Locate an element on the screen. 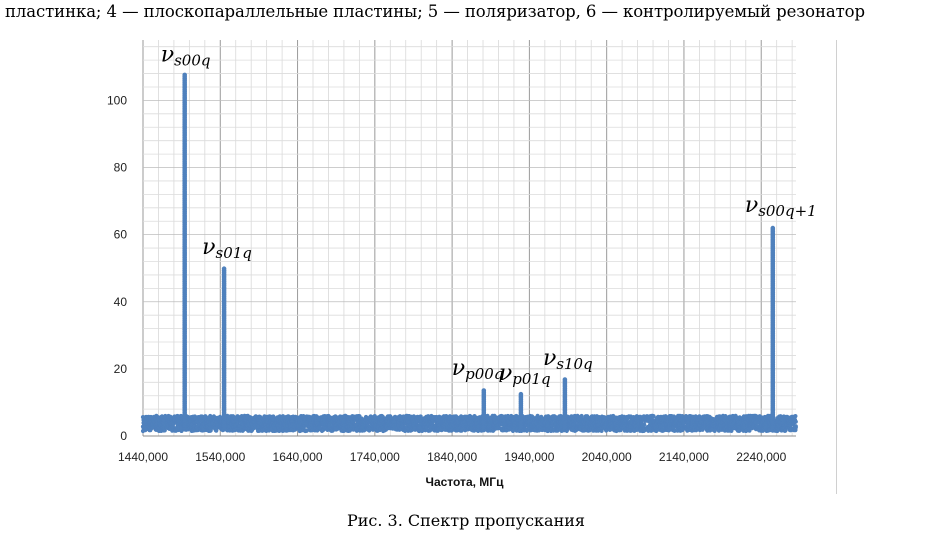  y-tick-label: 80 is located at coordinates (121, 168).